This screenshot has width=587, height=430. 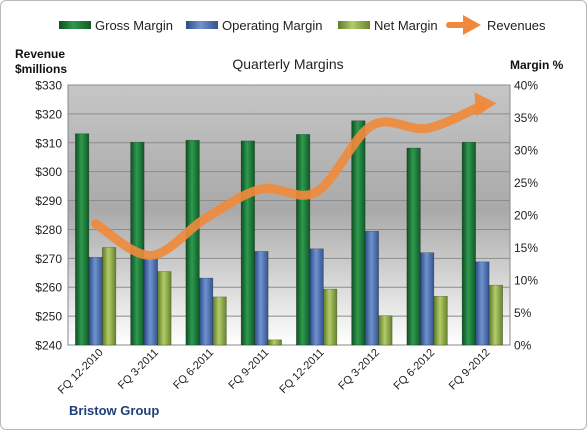 I want to click on left-axis-tick-label: $290, so click(x=48, y=201).